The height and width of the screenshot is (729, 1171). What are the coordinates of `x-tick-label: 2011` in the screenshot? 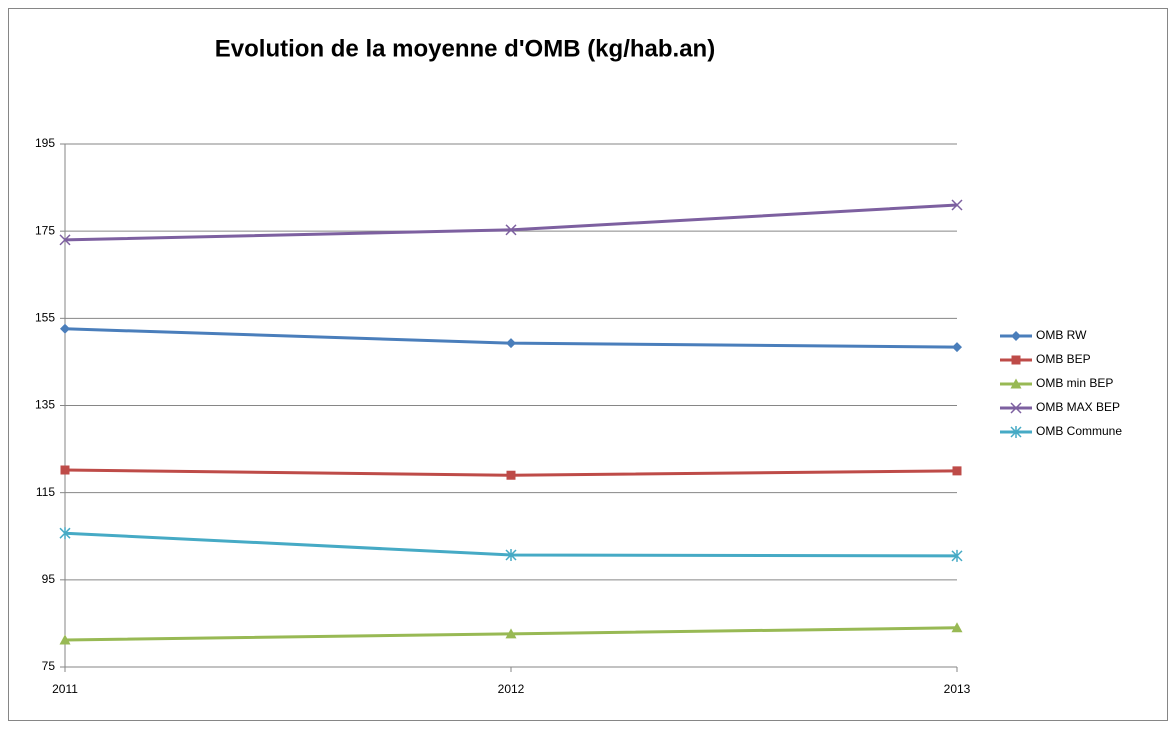 It's located at (65, 689).